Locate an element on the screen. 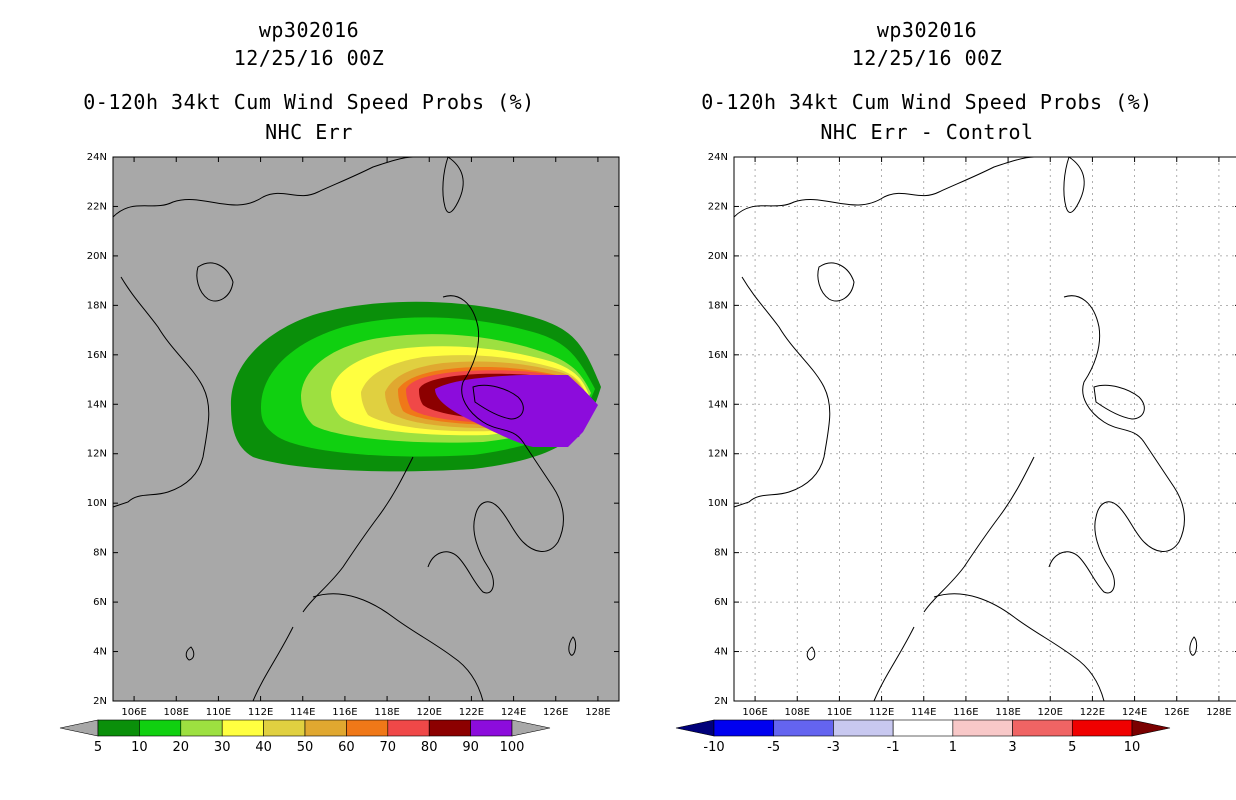  colorbar-label: 70 is located at coordinates (388, 747).